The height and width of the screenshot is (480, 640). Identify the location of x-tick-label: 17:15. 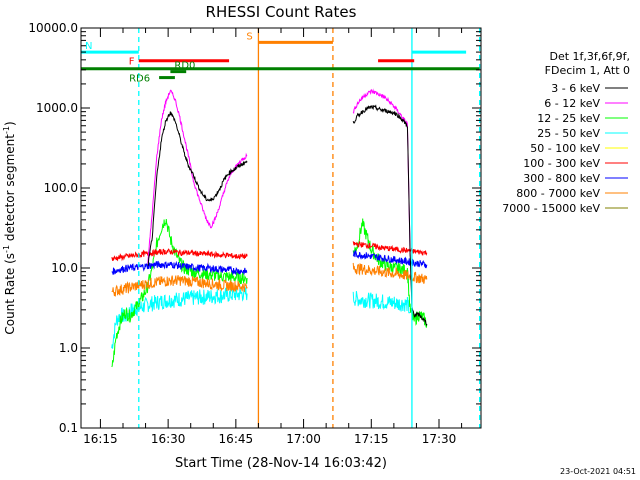
(371, 439).